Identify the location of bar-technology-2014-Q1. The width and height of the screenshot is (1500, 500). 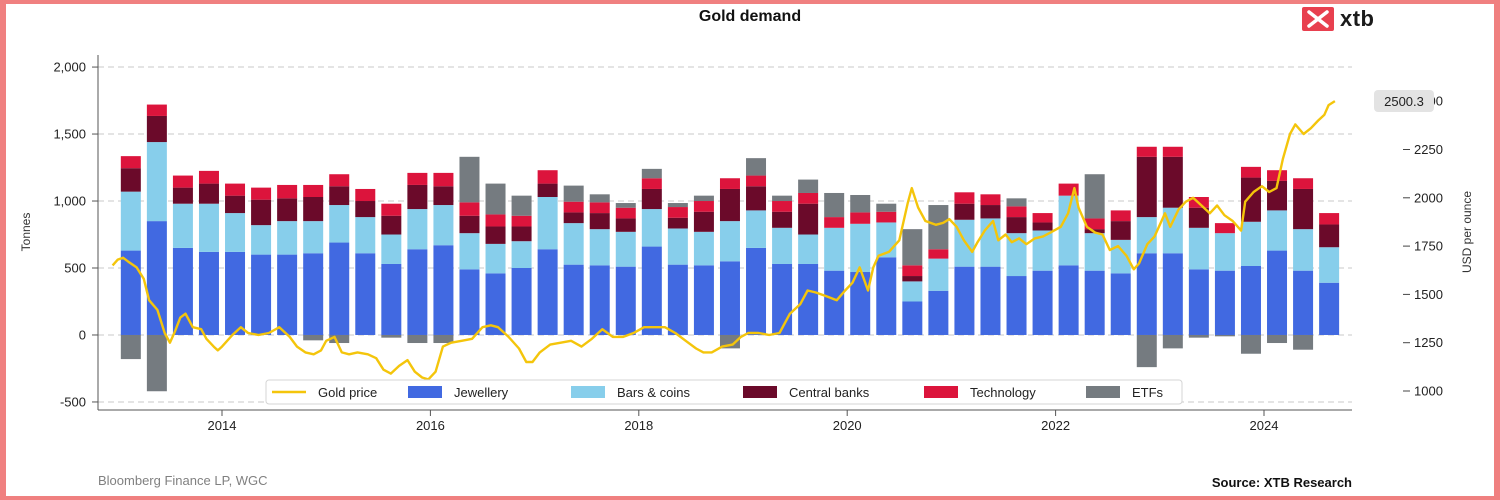
(235, 189).